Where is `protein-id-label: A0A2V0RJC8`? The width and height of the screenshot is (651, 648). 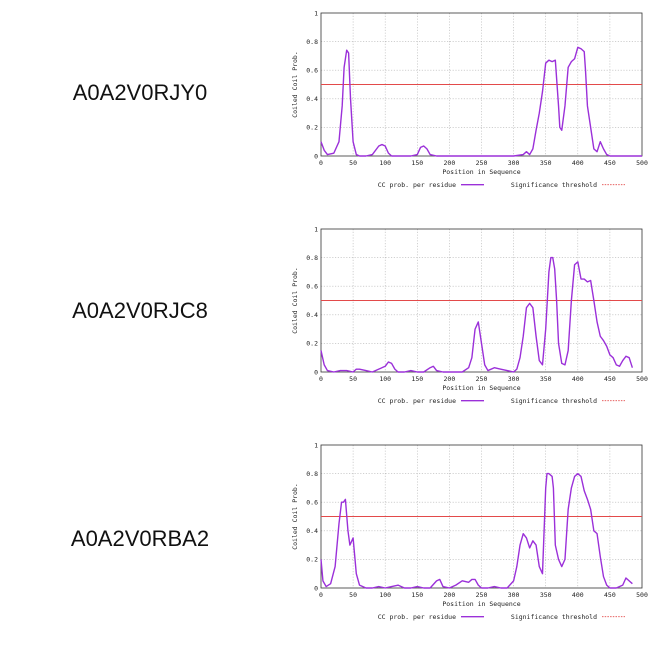 protein-id-label: A0A2V0RJC8 is located at coordinates (140, 310).